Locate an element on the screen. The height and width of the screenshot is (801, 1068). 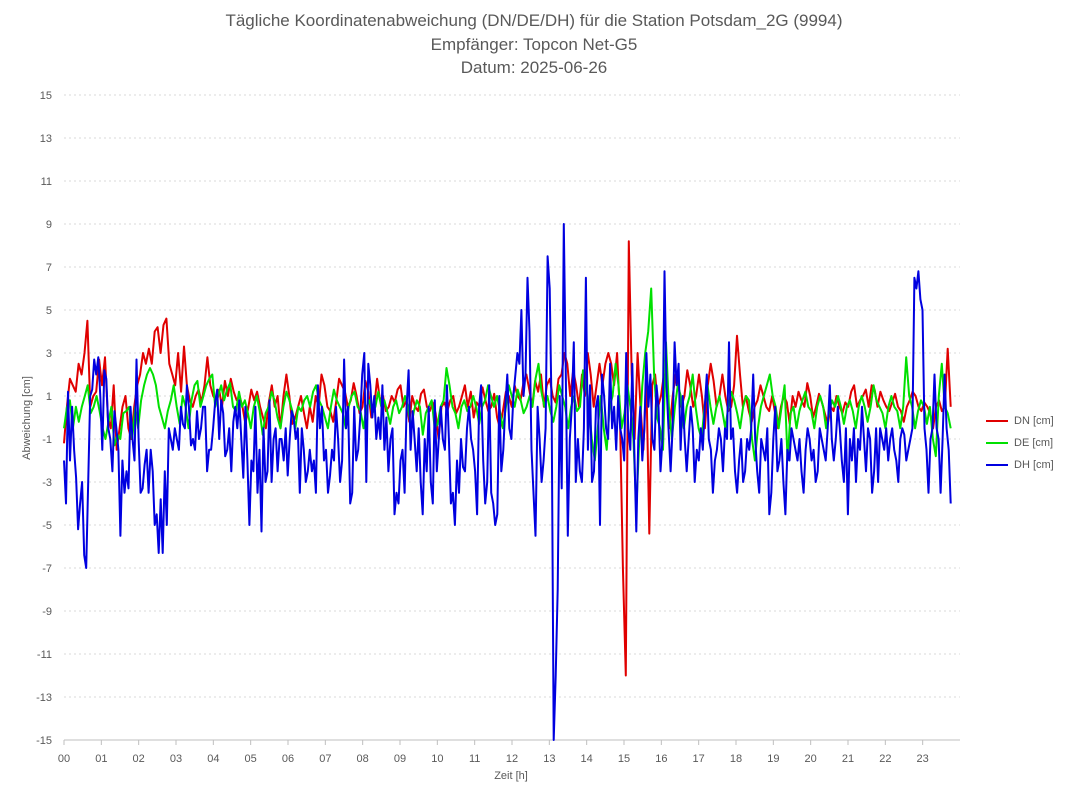
x-tick-label: 09 is located at coordinates (400, 759).